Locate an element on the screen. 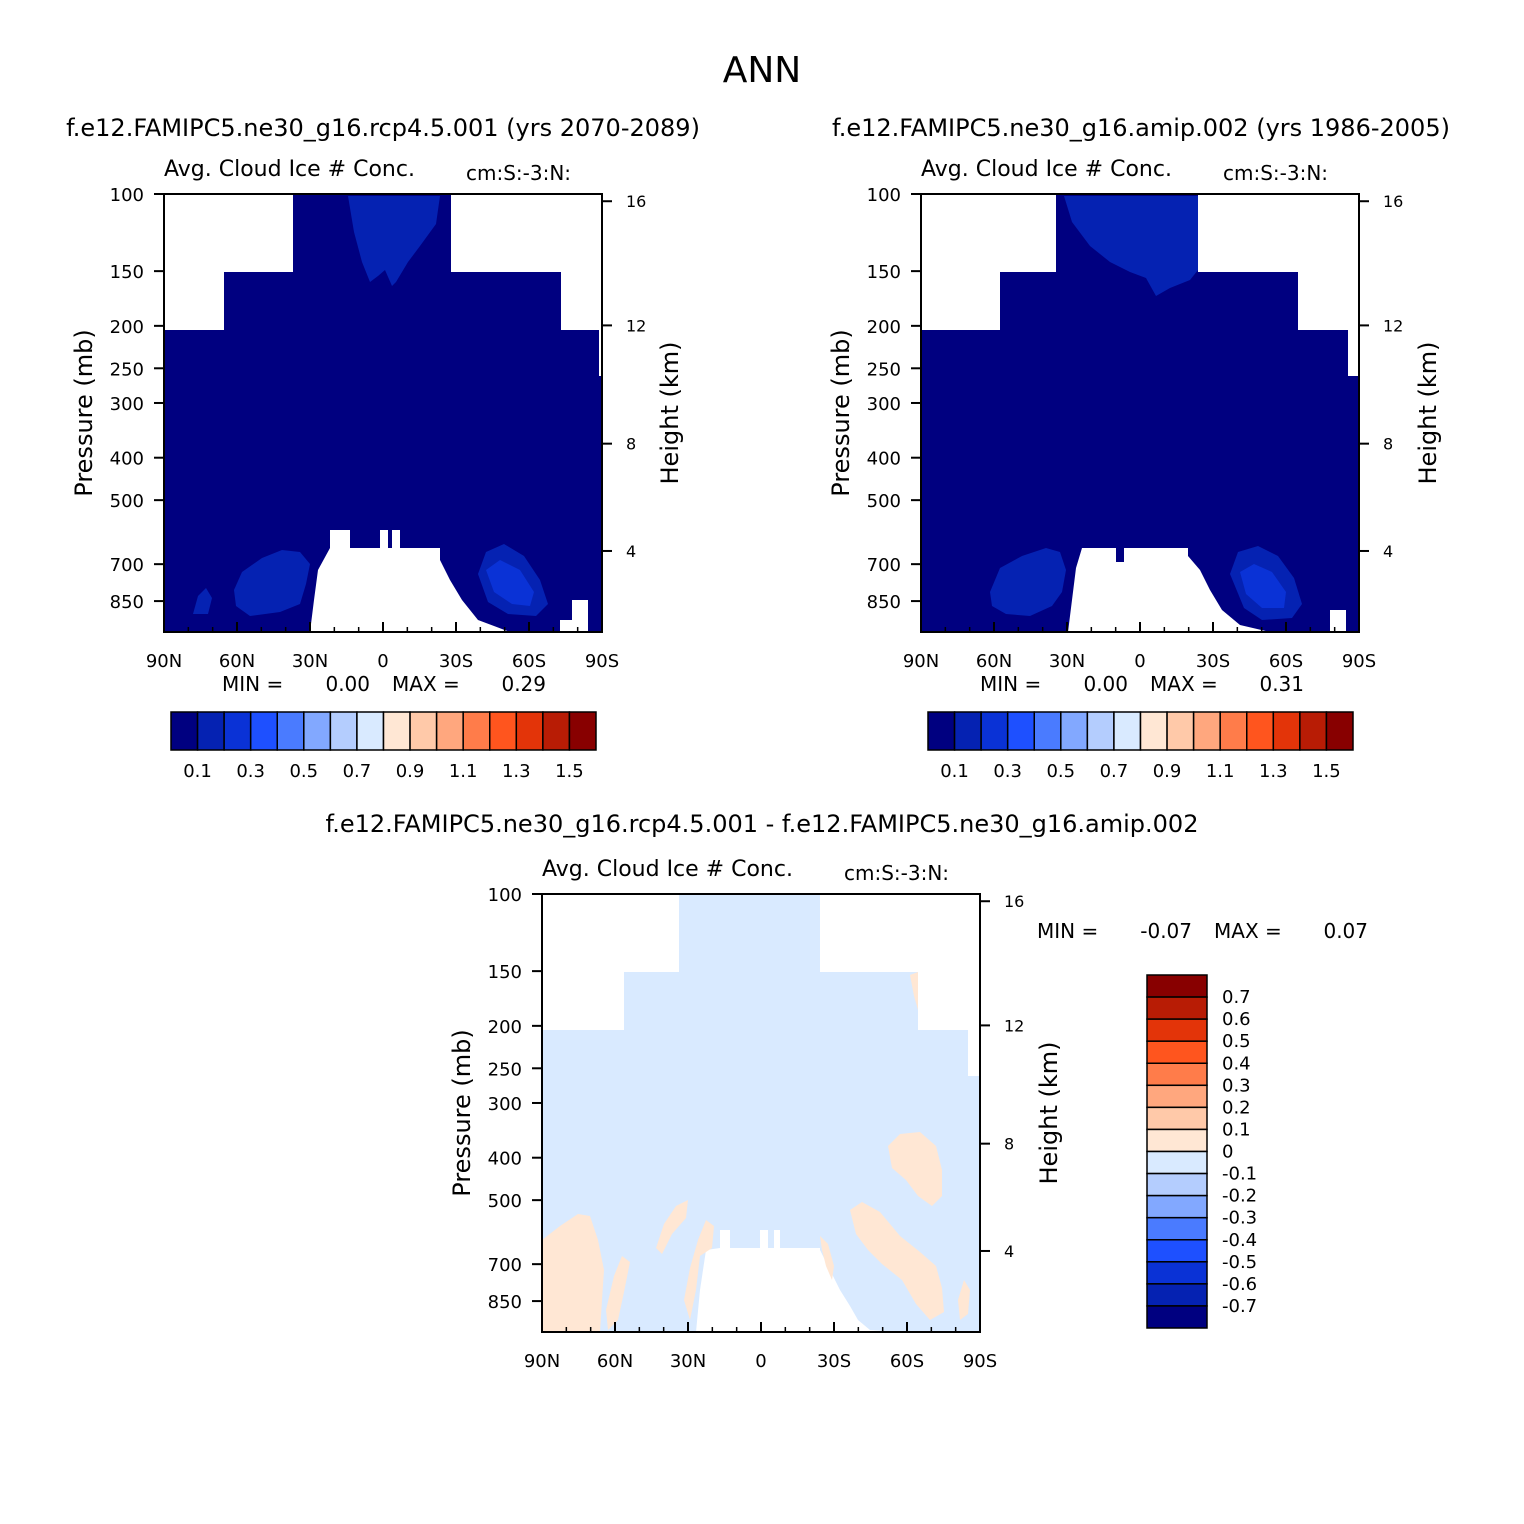 This screenshot has width=1524, height=1524. field-fill-pos-d is located at coordinates (699, 1270).